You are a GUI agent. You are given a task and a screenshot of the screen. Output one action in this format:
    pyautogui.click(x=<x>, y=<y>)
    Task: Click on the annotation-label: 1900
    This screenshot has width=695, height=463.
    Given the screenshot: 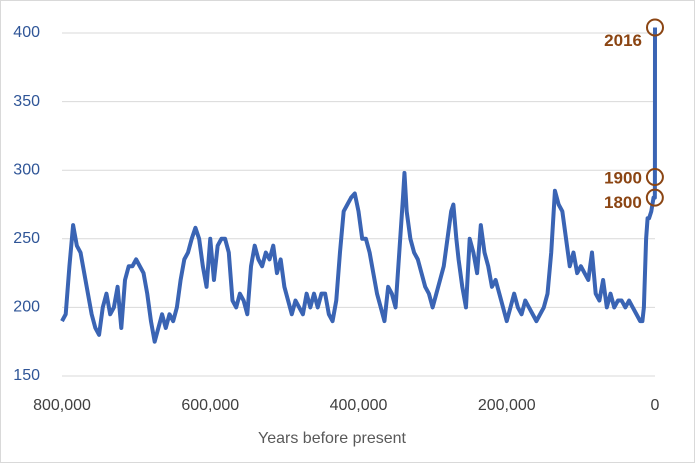 What is the action you would take?
    pyautogui.click(x=623, y=178)
    